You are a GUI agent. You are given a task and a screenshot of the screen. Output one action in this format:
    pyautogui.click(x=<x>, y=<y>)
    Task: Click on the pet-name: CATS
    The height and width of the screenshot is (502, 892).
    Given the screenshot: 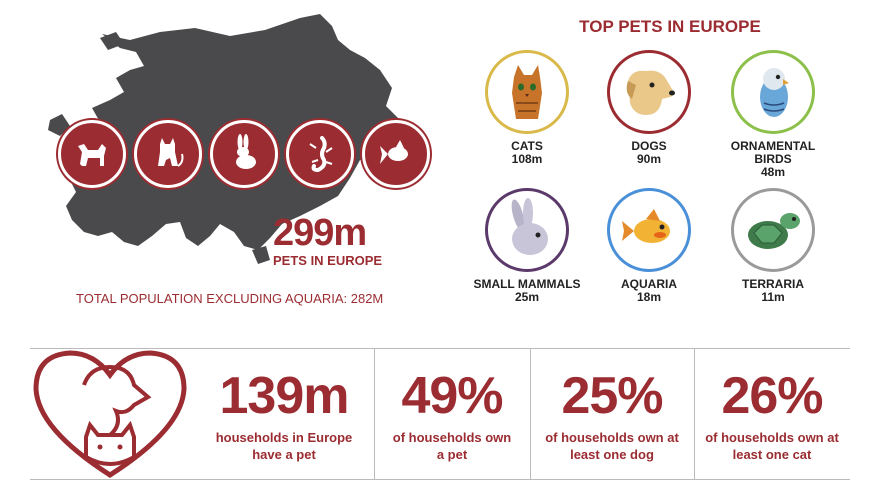 What is the action you would take?
    pyautogui.click(x=527, y=146)
    